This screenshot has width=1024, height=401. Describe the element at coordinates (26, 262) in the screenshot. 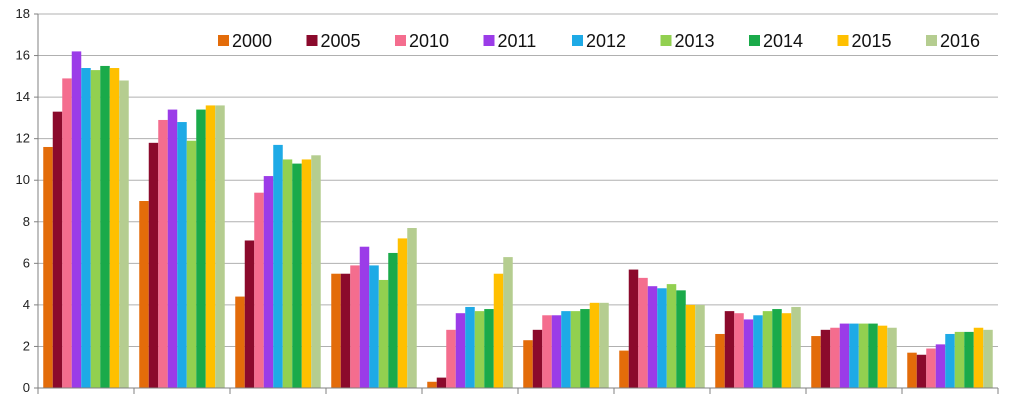

I see `y-tick-label: 6` at that location.